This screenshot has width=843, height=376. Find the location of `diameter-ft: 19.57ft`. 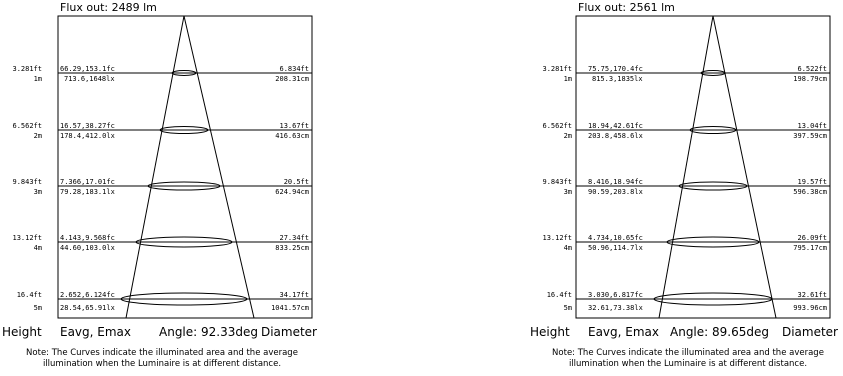

diameter-ft: 19.57ft is located at coordinates (812, 182).